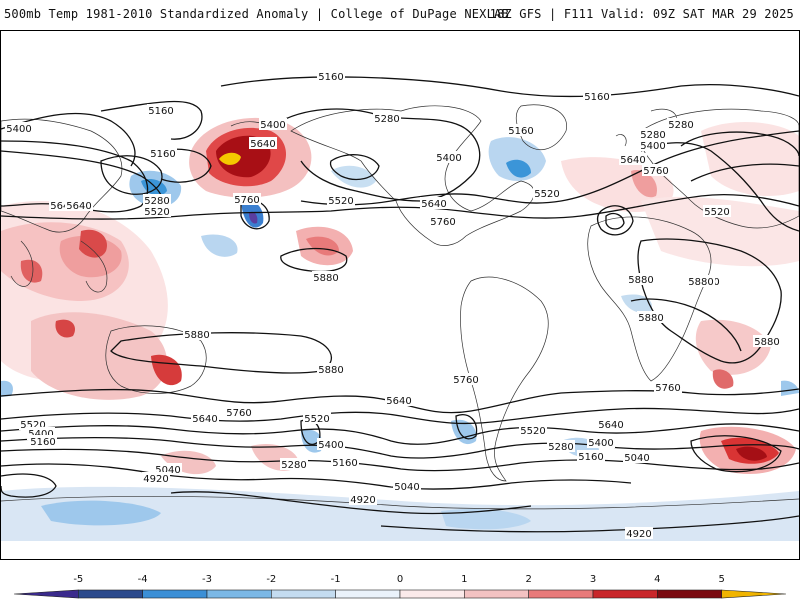 Image resolution: width=800 pixels, height=604 pixels. What do you see at coordinates (271, 579) in the screenshot?
I see `colorbar-tick-label: -2` at bounding box center [271, 579].